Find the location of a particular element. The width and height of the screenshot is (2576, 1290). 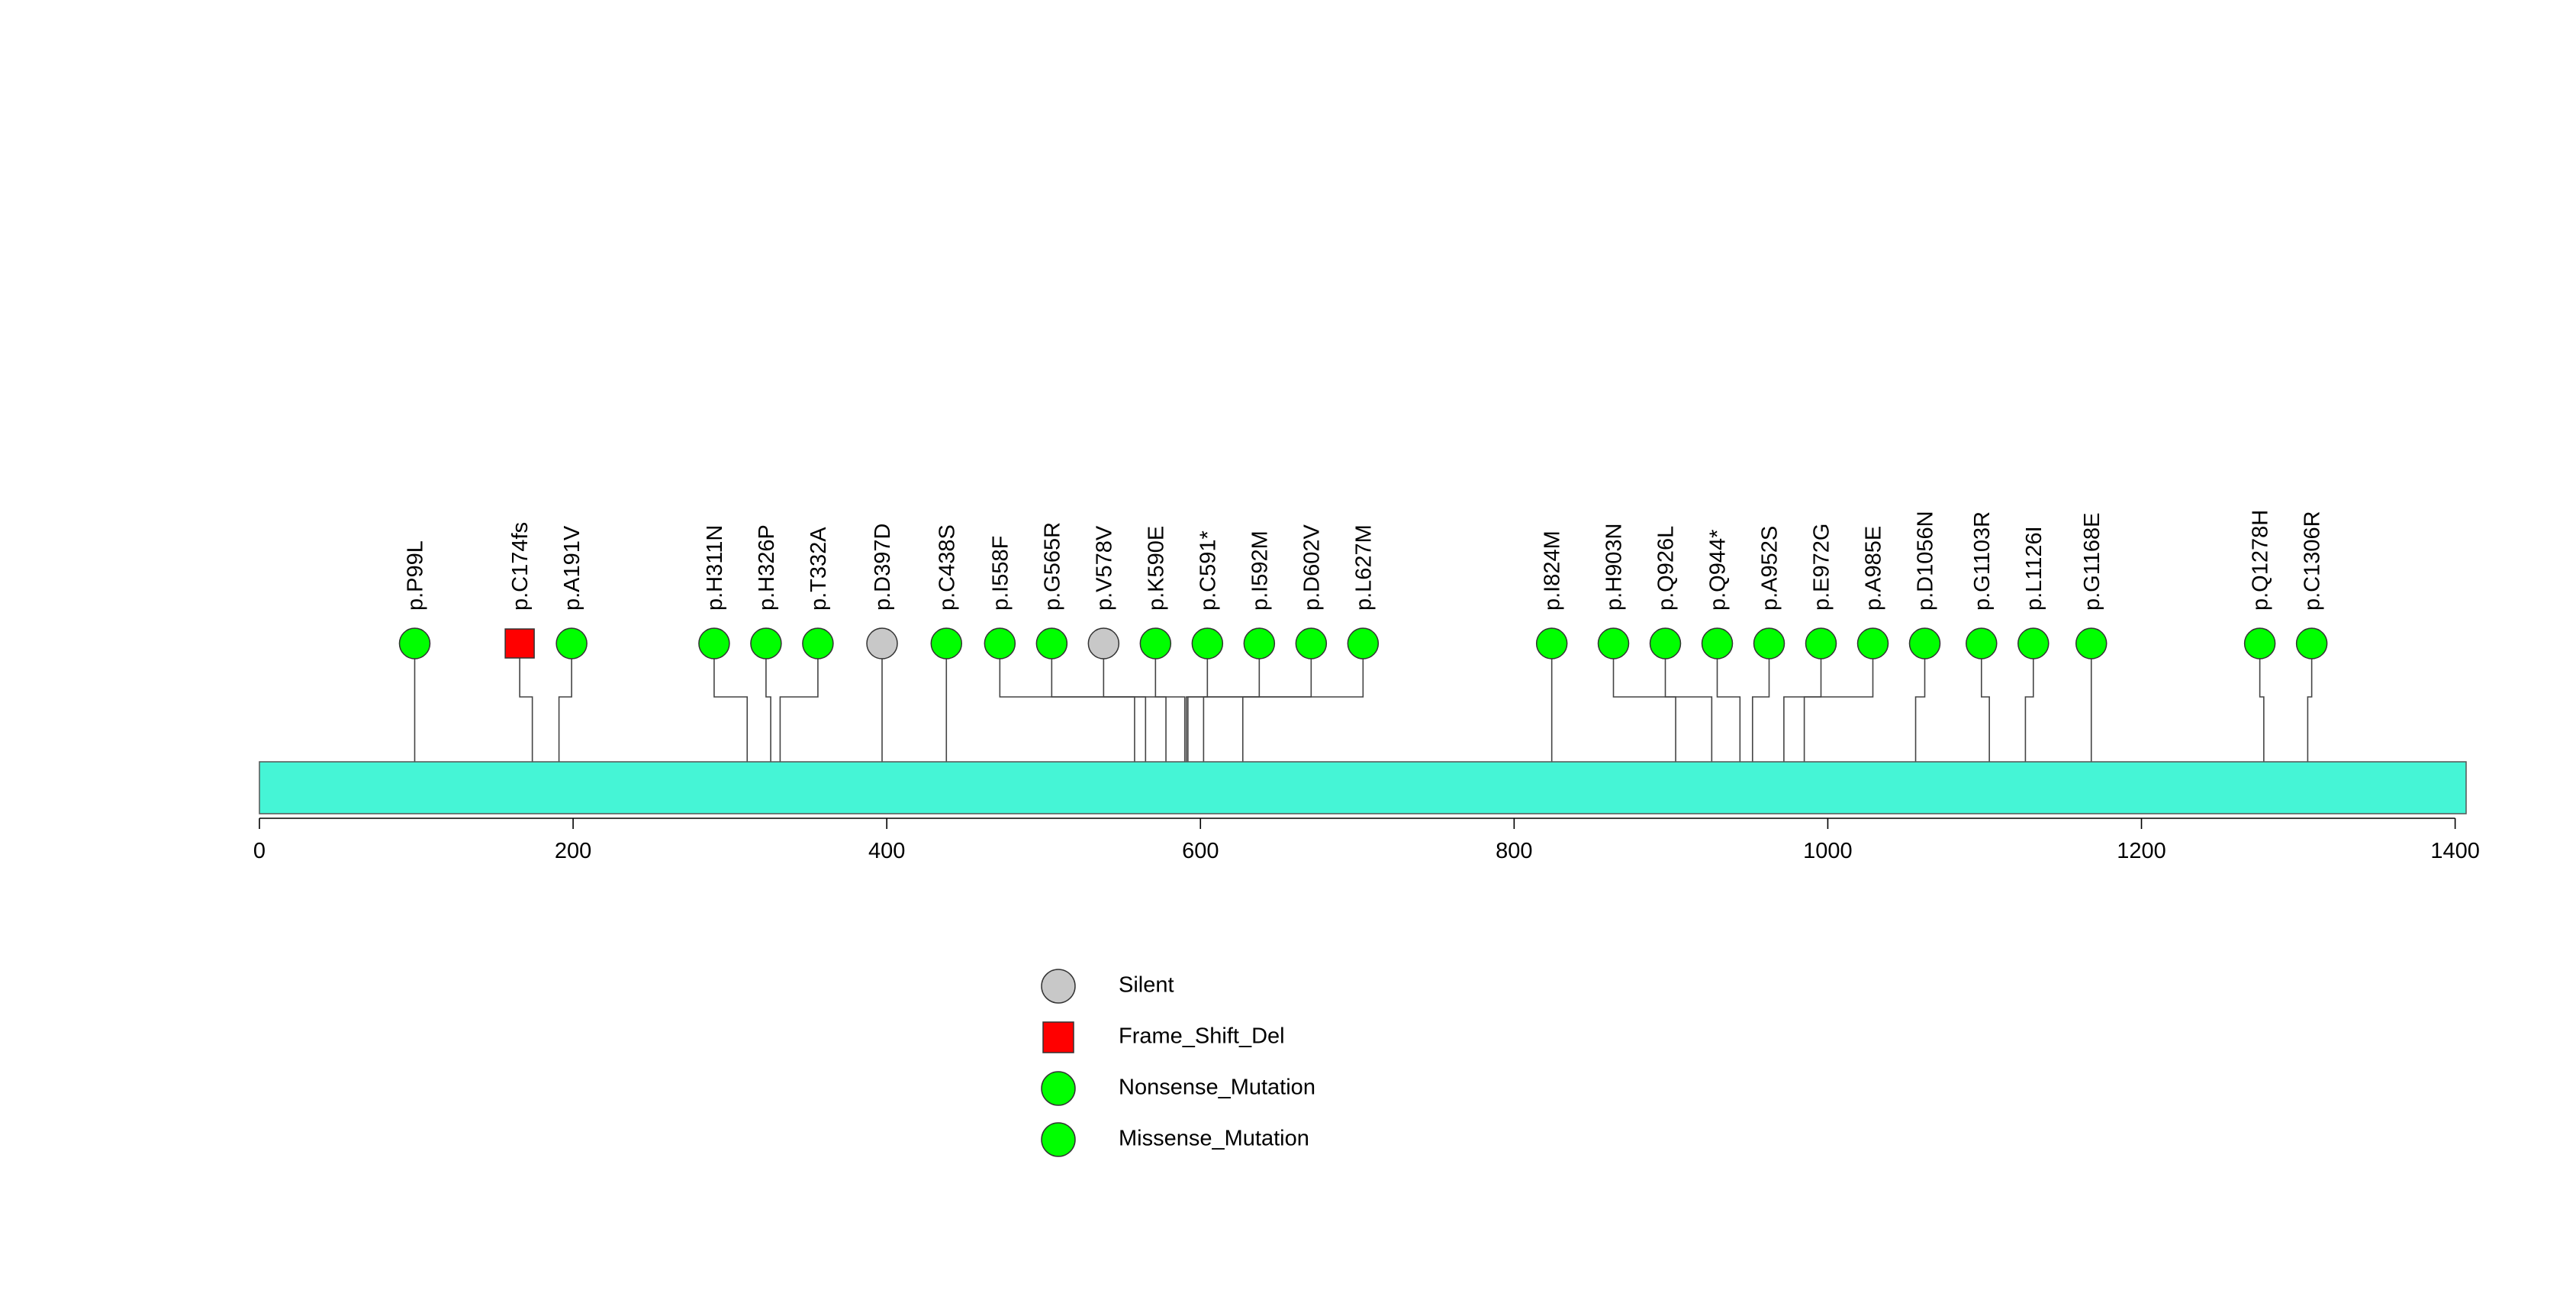

mutation-label: p.H903N is located at coordinates (1614, 567).